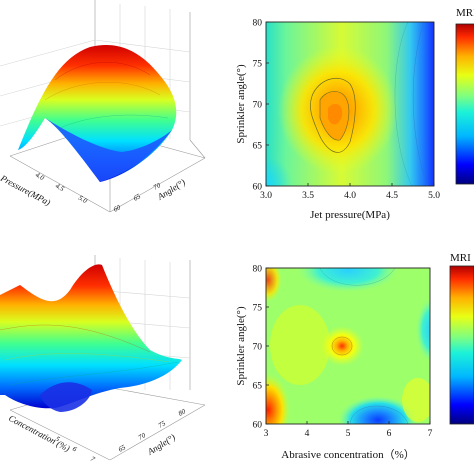  What do you see at coordinates (350, 196) in the screenshot?
I see `x-tick-label: 4.0` at bounding box center [350, 196].